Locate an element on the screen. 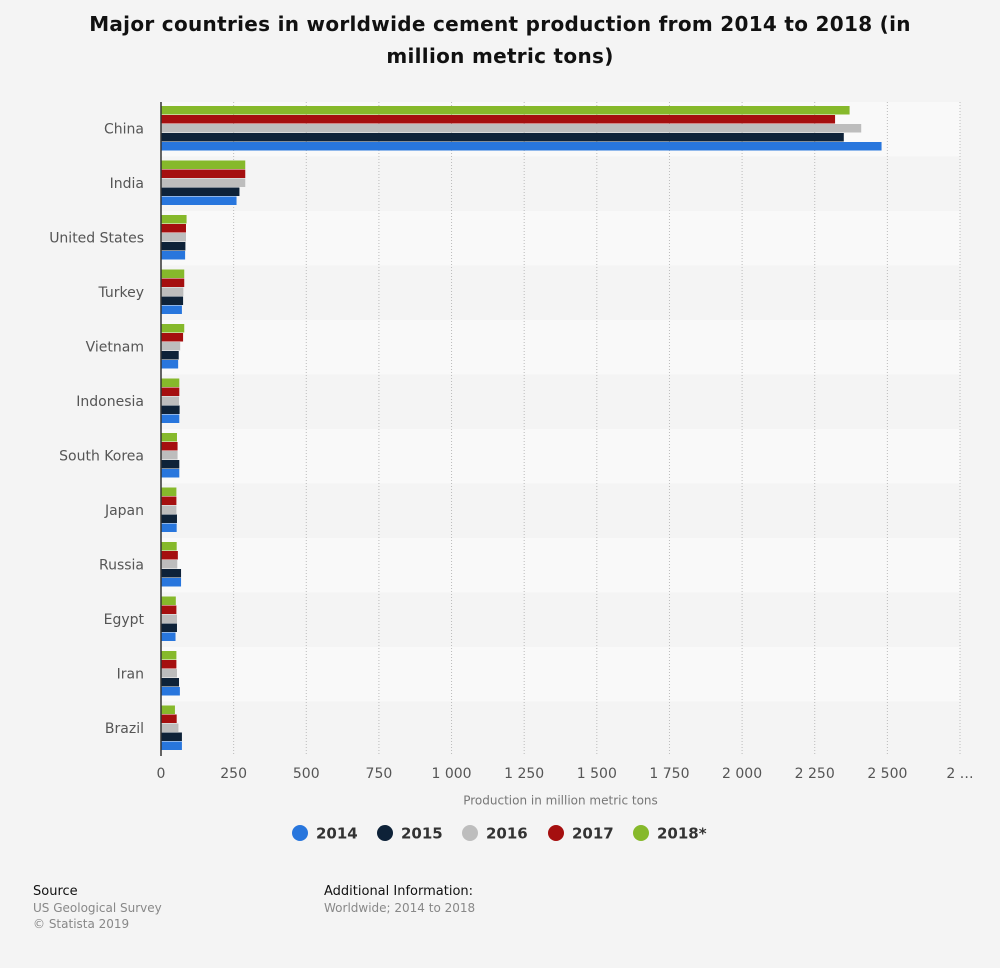 Image resolution: width=1000 pixels, height=968 pixels. x-tick-label: 250 is located at coordinates (233, 774).